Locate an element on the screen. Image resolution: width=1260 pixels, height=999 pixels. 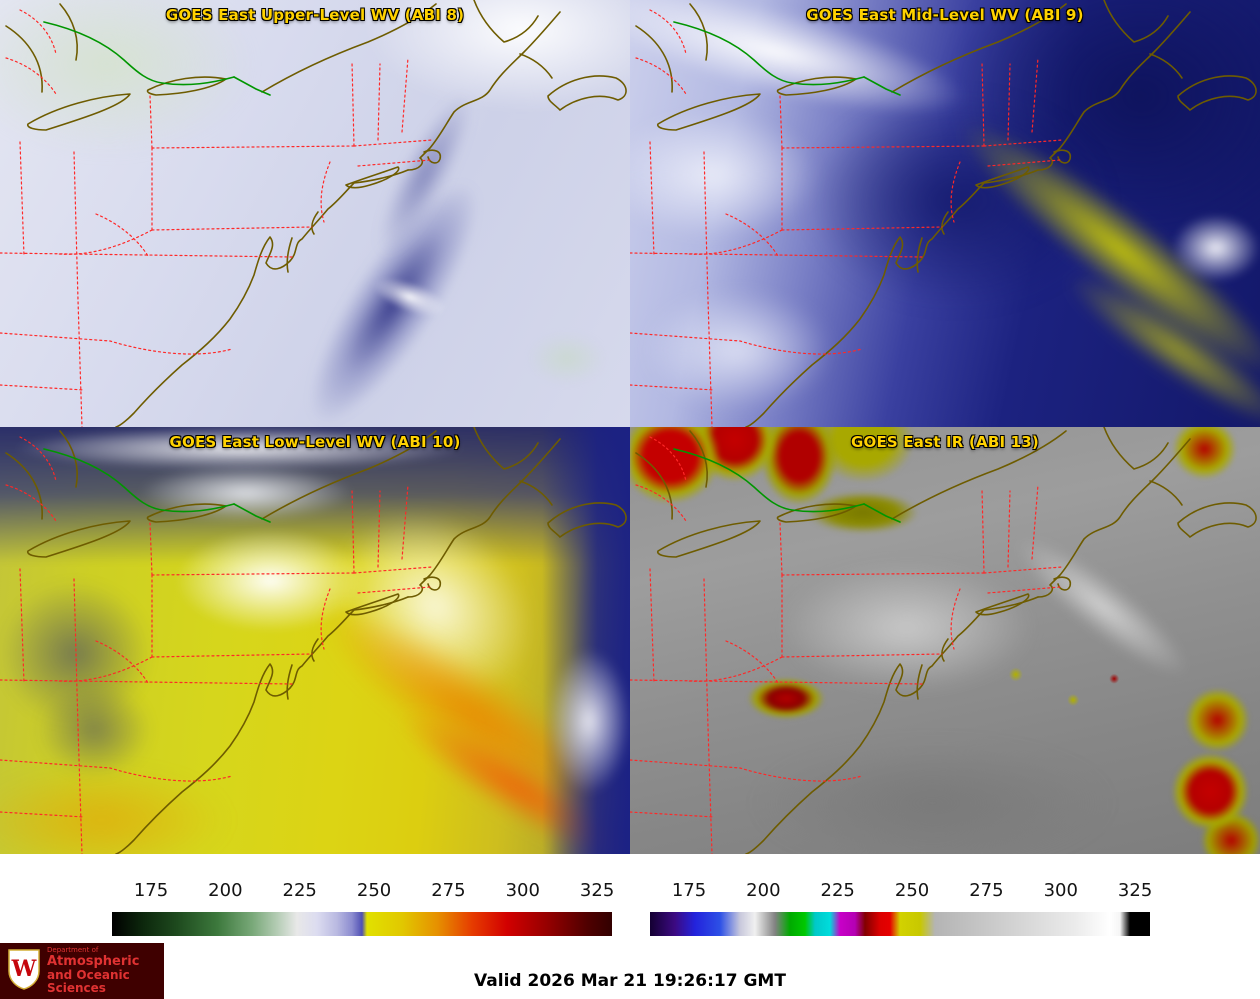
moist-blob is located at coordinates (567, 359).